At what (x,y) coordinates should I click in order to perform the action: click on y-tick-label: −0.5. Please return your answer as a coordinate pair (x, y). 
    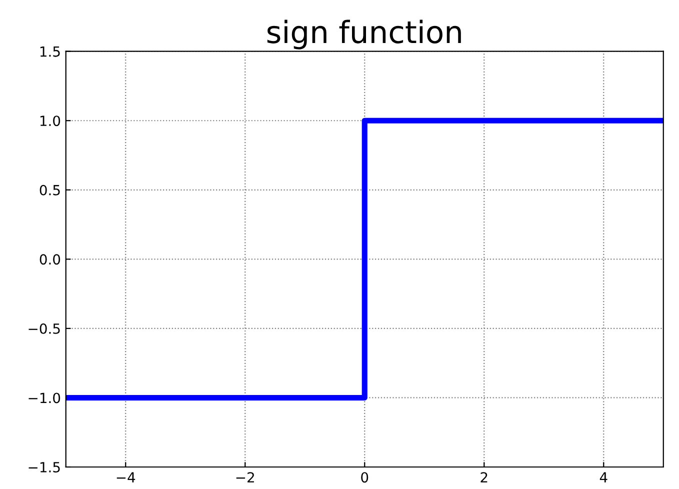
    Looking at the image, I should click on (44, 328).